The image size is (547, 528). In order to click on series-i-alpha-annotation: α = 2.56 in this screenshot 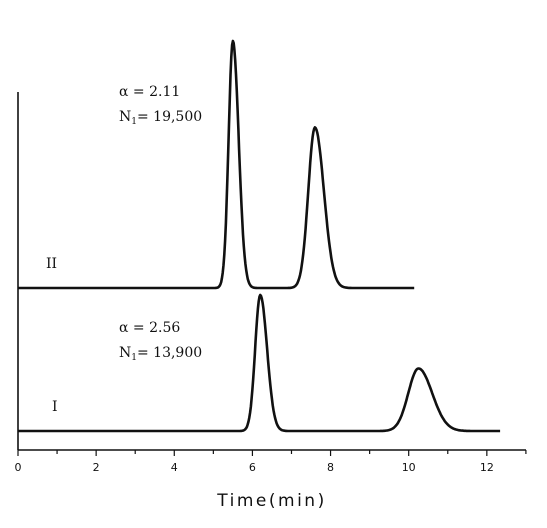, I will do `click(149, 328)`.